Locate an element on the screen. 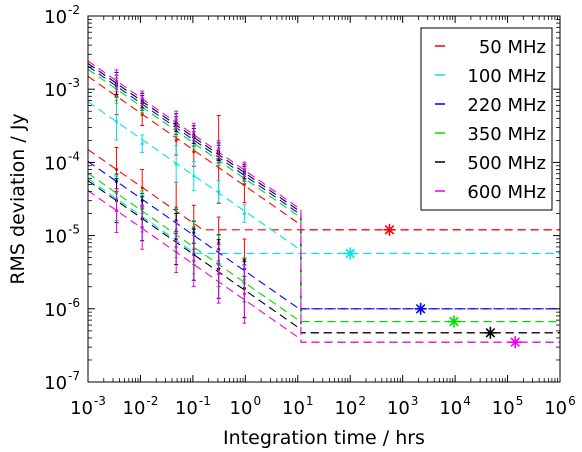 Image resolution: width=582 pixels, height=452 pixels. y-axis-label: RMS deviation / Jy is located at coordinates (18, 198).